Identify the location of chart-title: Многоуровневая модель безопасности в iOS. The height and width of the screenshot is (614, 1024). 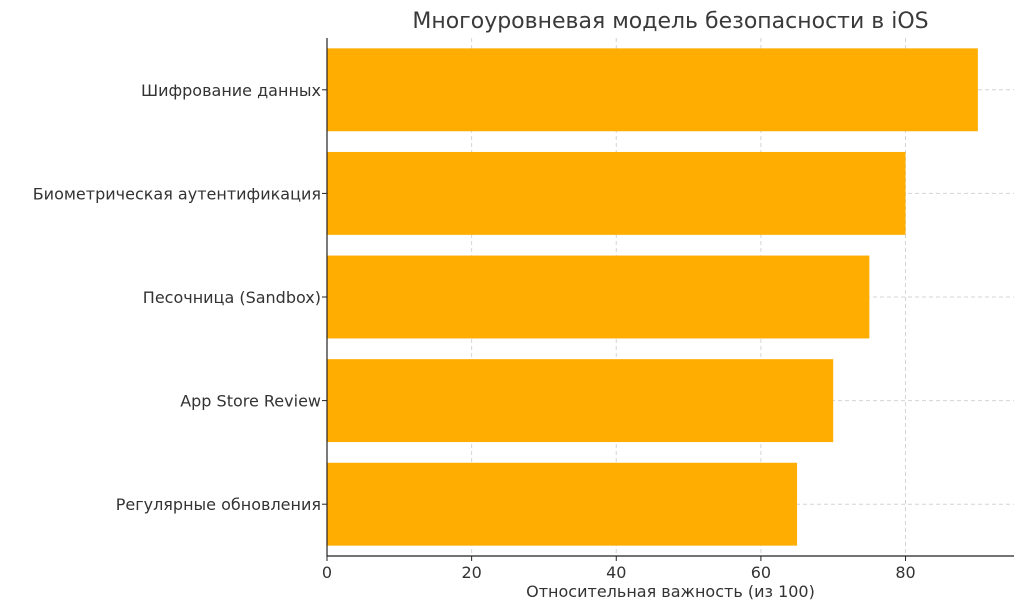
(670, 21).